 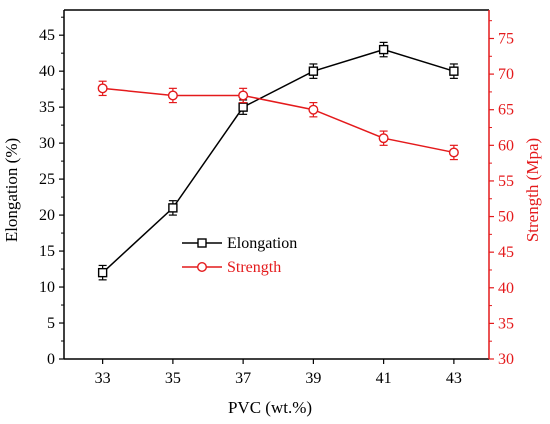 I want to click on y-left-tick-label: 5, so click(x=51, y=323).